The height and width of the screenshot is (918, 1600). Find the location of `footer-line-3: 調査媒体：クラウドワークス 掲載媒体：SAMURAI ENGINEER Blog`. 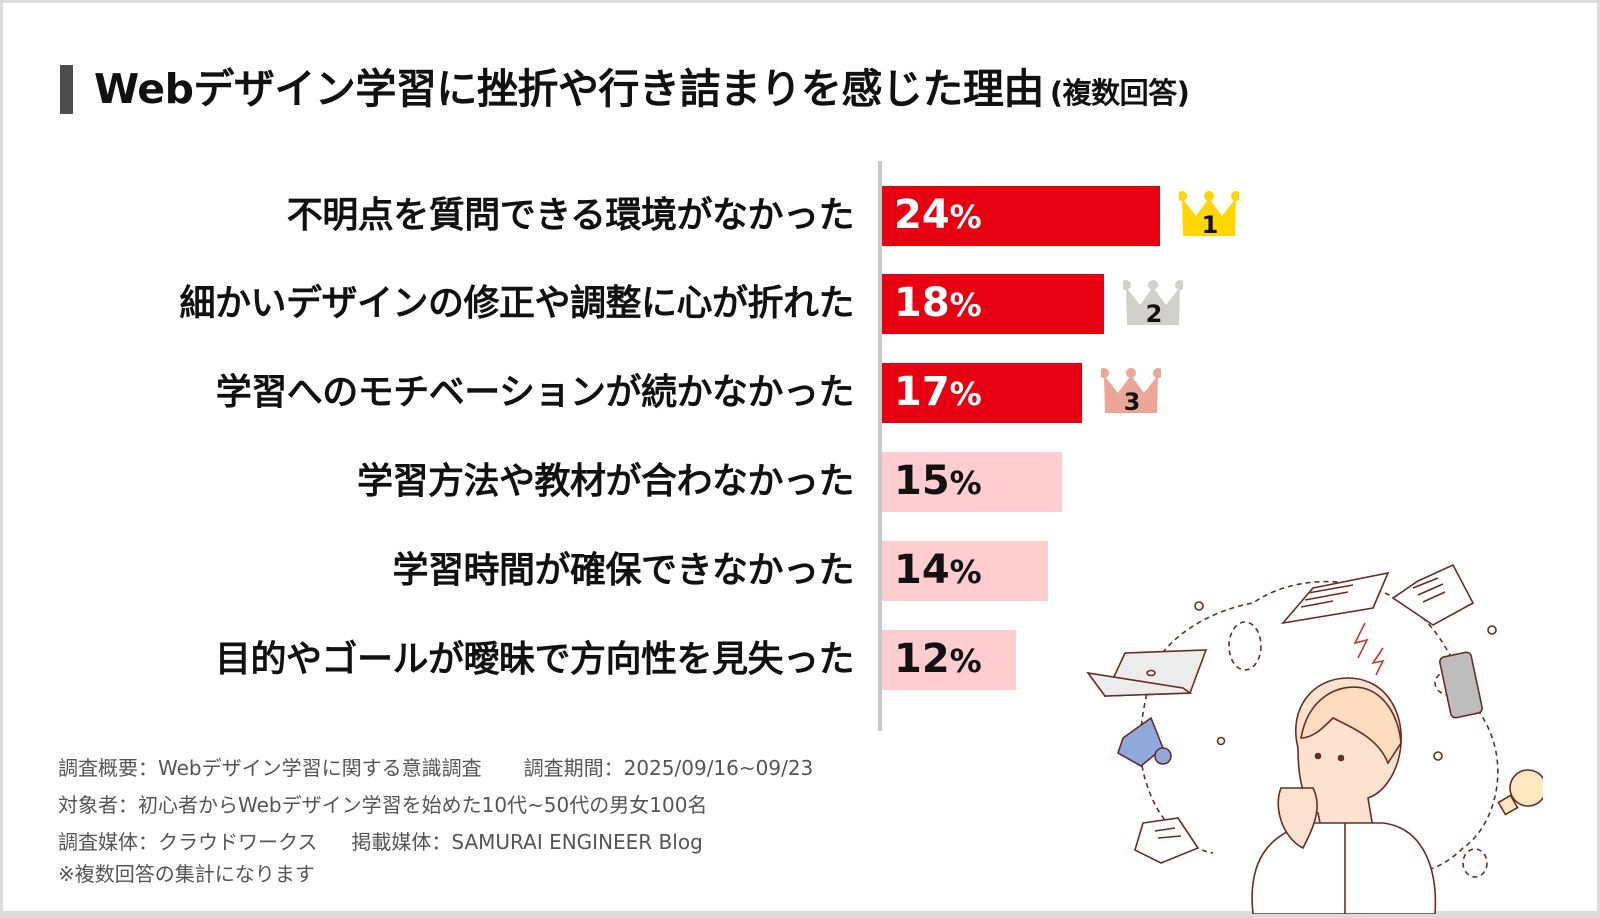

footer-line-3: 調査媒体：クラウドワークス 掲載媒体：SAMURAI ENGINEER Blog is located at coordinates (380, 842).